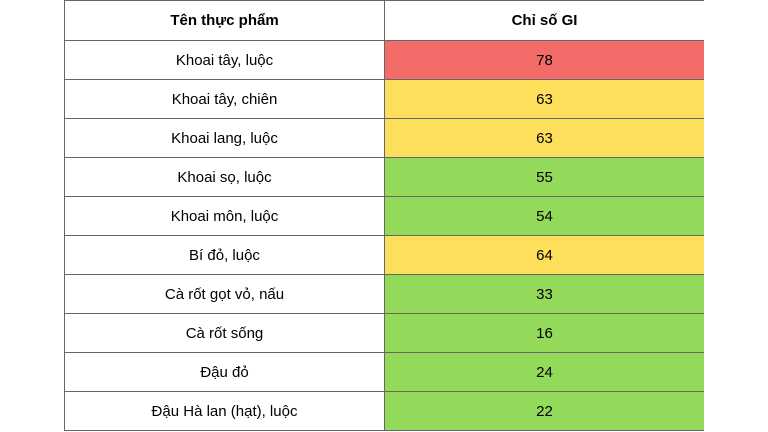 This screenshot has height=432, width=768. What do you see at coordinates (224, 372) in the screenshot?
I see `food-name-cell: Đậu đỏ` at bounding box center [224, 372].